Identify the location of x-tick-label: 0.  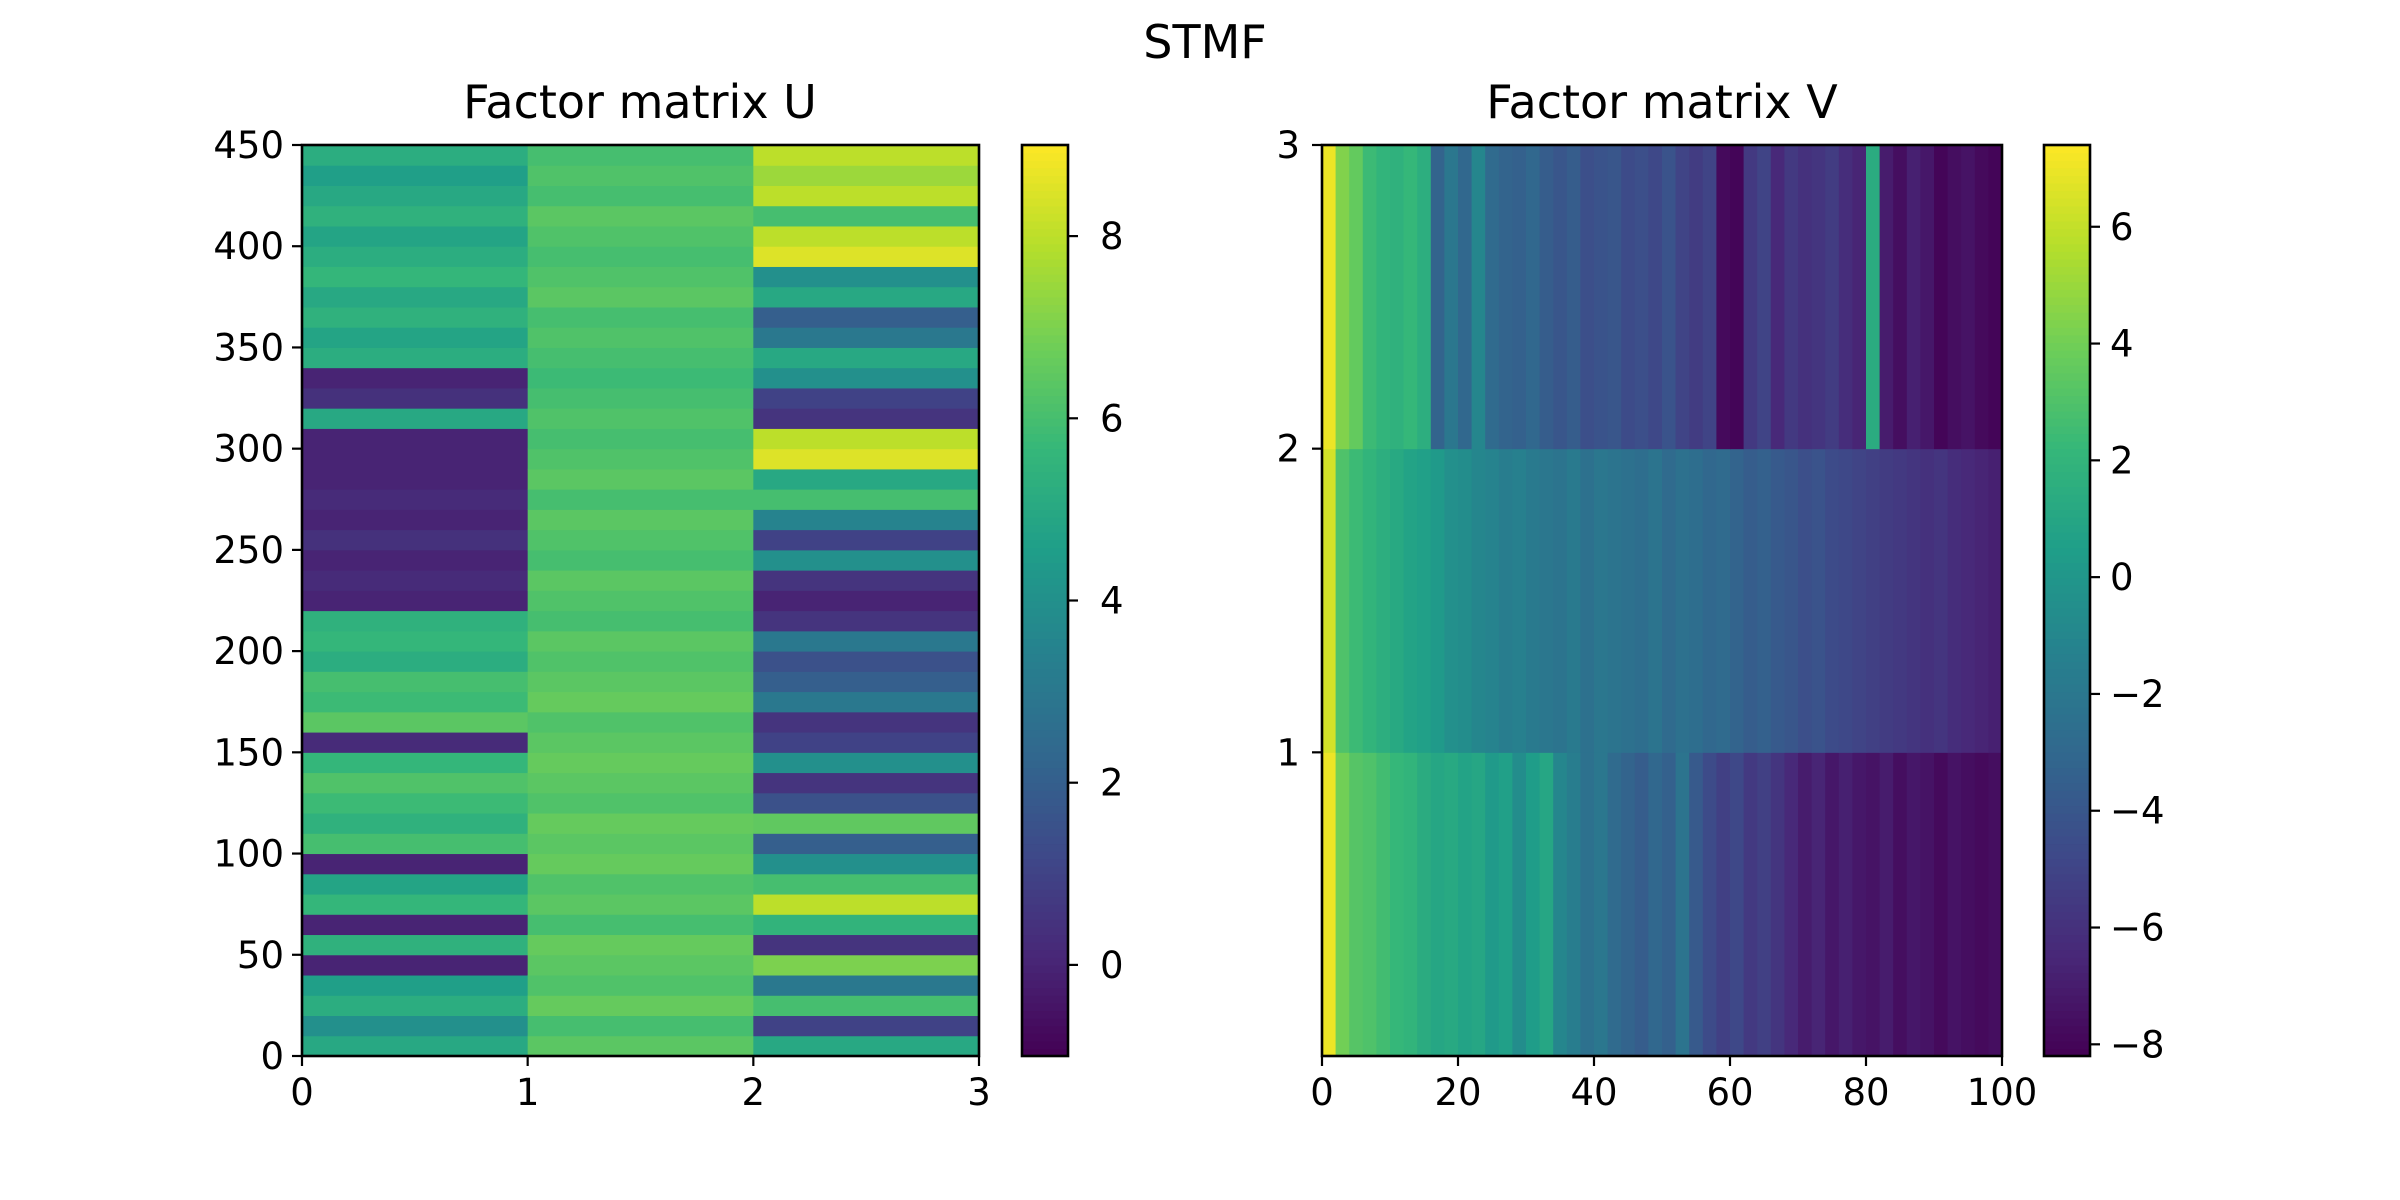
(1322, 1092).